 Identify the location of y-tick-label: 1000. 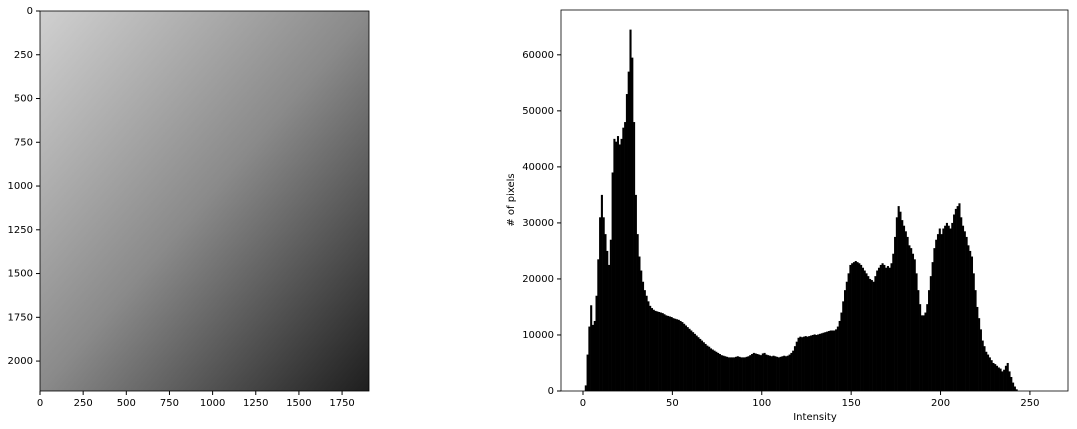
(20, 186).